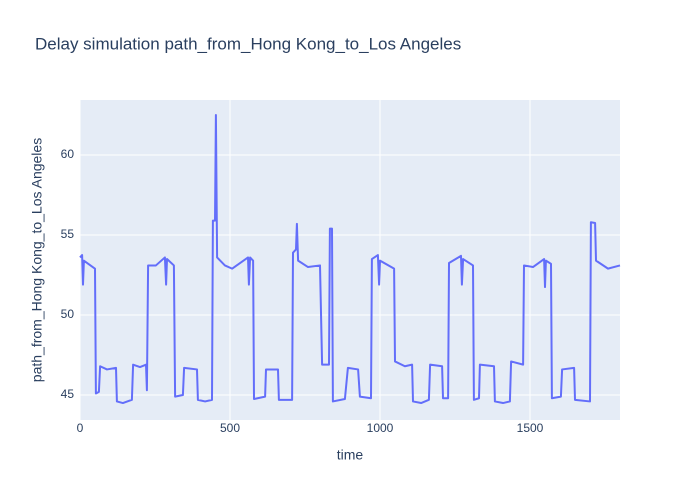 This screenshot has width=700, height=500. What do you see at coordinates (68, 154) in the screenshot?
I see `y-tick-label: 60` at bounding box center [68, 154].